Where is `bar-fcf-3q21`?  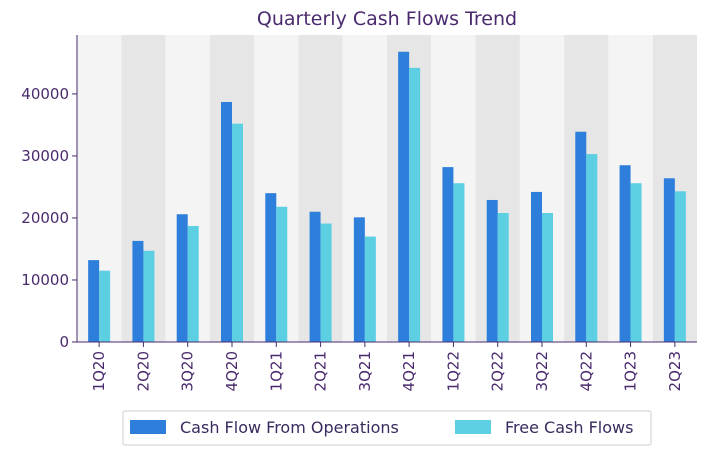
bar-fcf-3q21 is located at coordinates (370, 289).